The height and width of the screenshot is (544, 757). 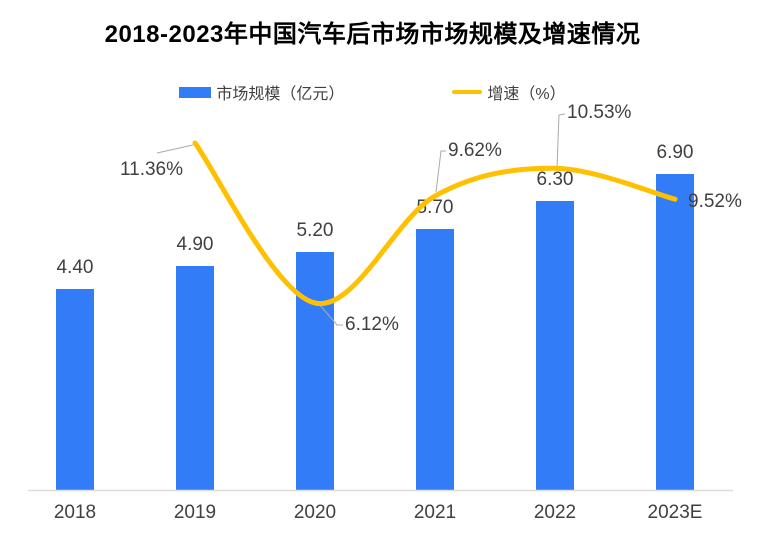 What do you see at coordinates (675, 512) in the screenshot?
I see `x-axis-label-2023E: 2023E` at bounding box center [675, 512].